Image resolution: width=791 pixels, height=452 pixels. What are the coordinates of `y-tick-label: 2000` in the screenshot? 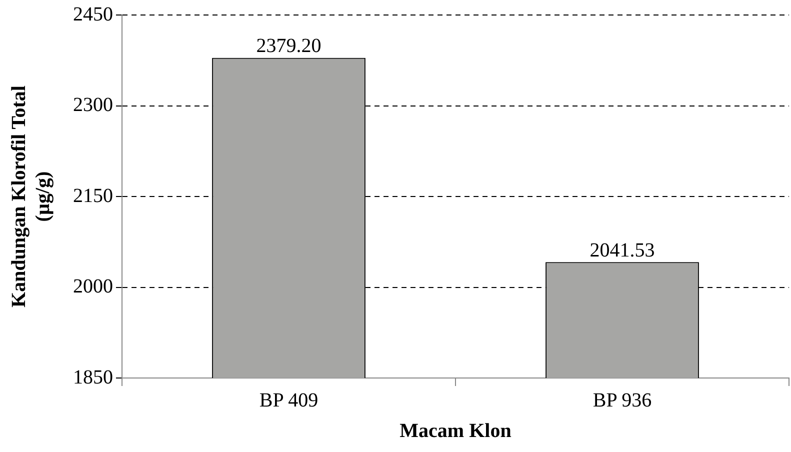 It's located at (93, 287).